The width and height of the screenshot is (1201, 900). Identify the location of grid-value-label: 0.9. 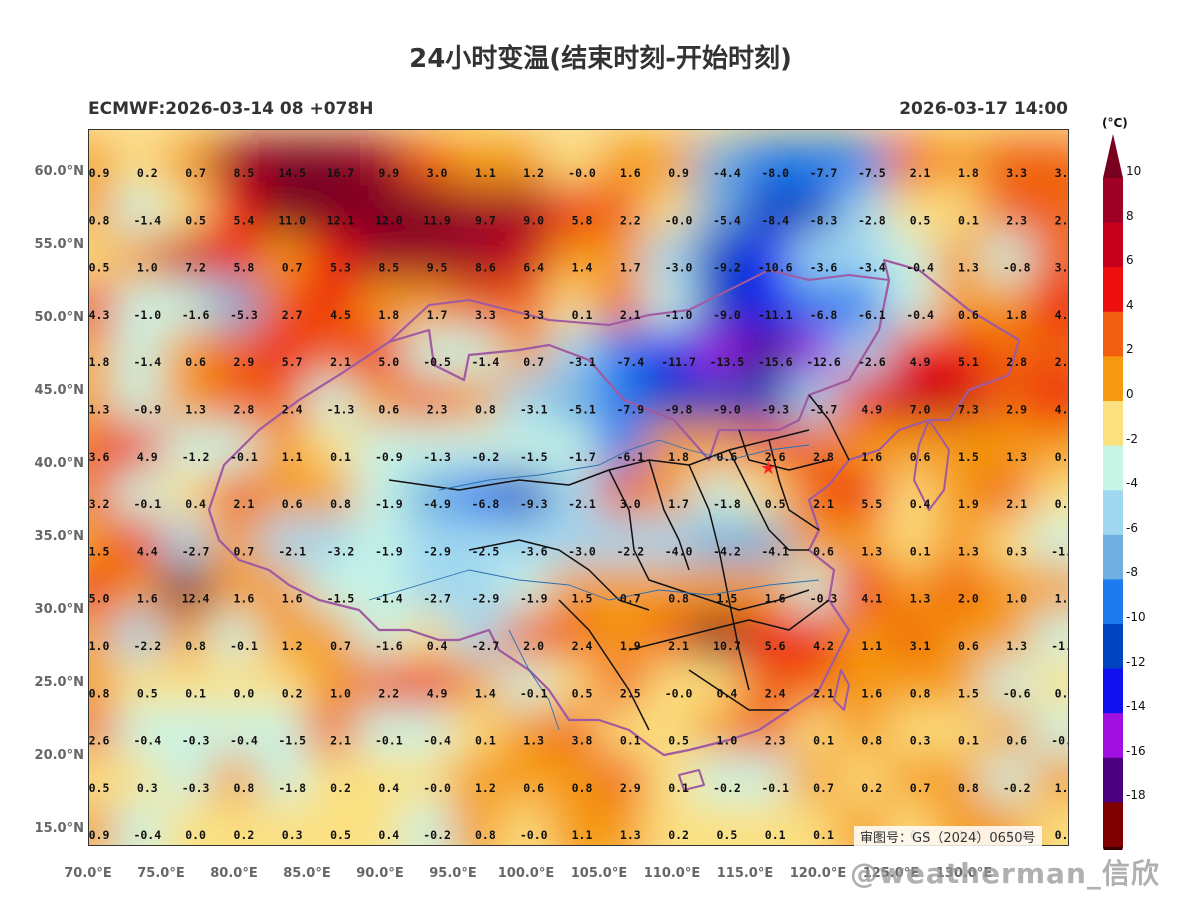
(678, 173).